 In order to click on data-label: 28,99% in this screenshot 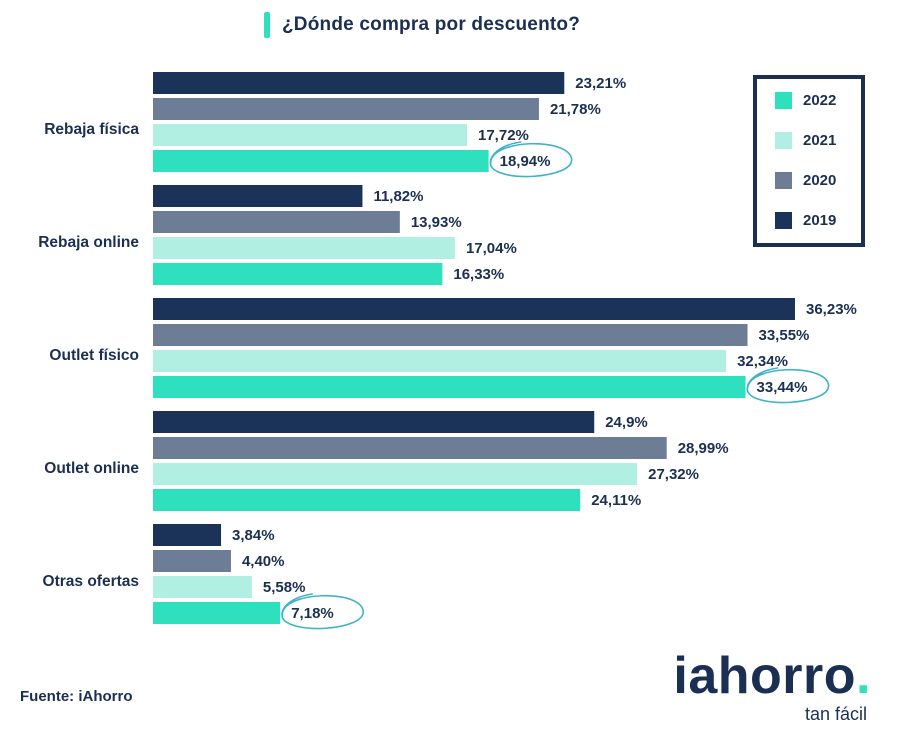, I will do `click(703, 448)`.